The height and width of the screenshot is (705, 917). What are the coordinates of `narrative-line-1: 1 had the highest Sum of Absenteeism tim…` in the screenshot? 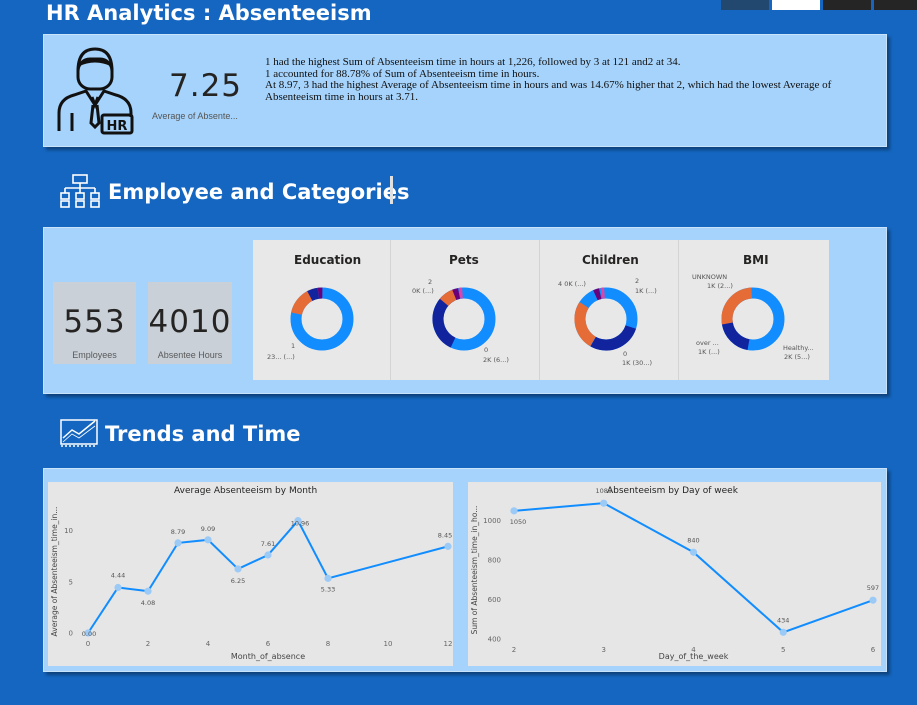 It's located at (473, 62).